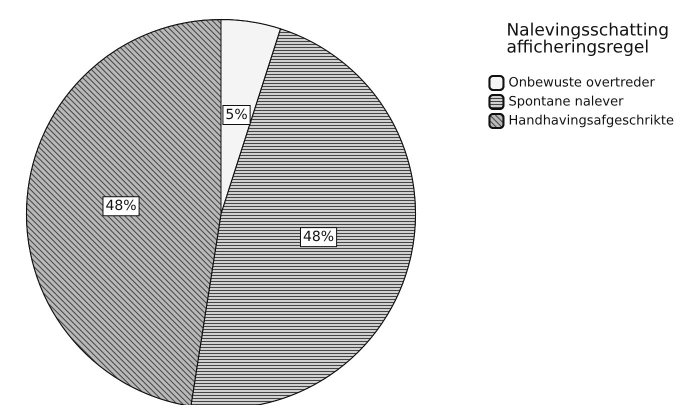 The image size is (695, 413). I want to click on legend-title: Nalevingsschatting afficheringsregel, so click(588, 39).